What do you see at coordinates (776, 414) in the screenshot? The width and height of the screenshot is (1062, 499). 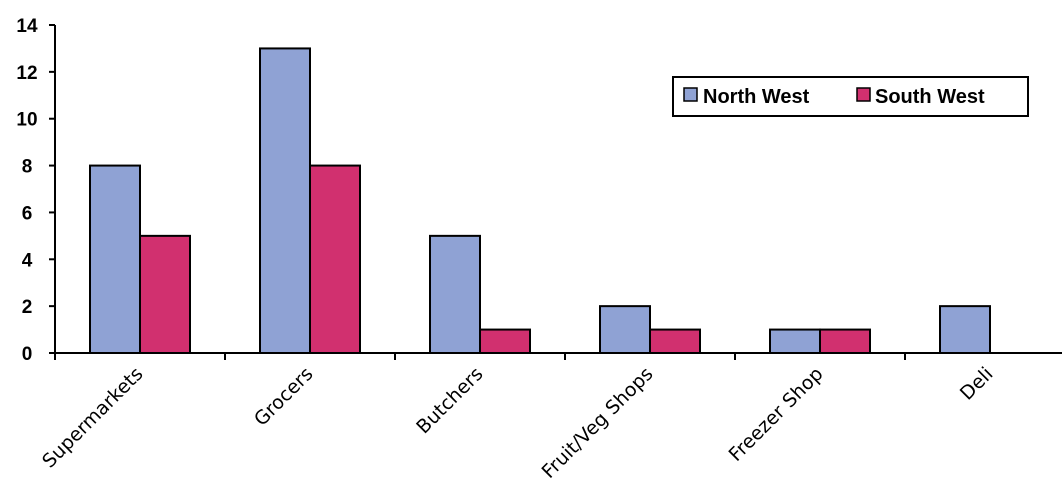 I see `x-category-label: Freezer Shop` at bounding box center [776, 414].